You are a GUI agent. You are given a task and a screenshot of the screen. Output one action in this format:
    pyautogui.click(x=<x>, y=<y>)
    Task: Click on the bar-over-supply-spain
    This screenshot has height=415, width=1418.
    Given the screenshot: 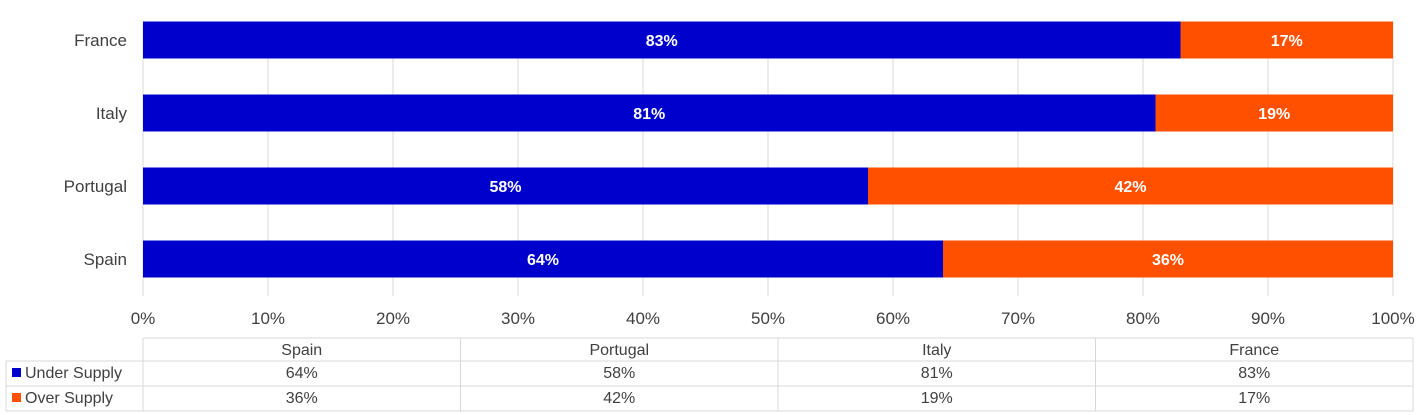 What is the action you would take?
    pyautogui.click(x=1168, y=259)
    